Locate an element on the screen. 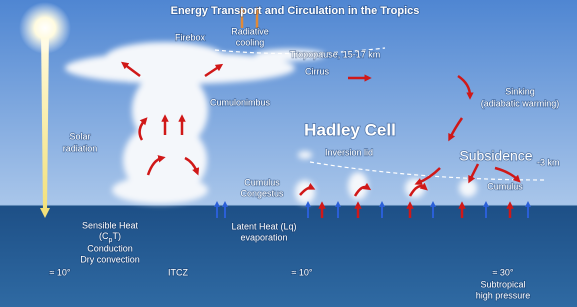 The image size is (577, 307). sun-beam-head is located at coordinates (45, 213).